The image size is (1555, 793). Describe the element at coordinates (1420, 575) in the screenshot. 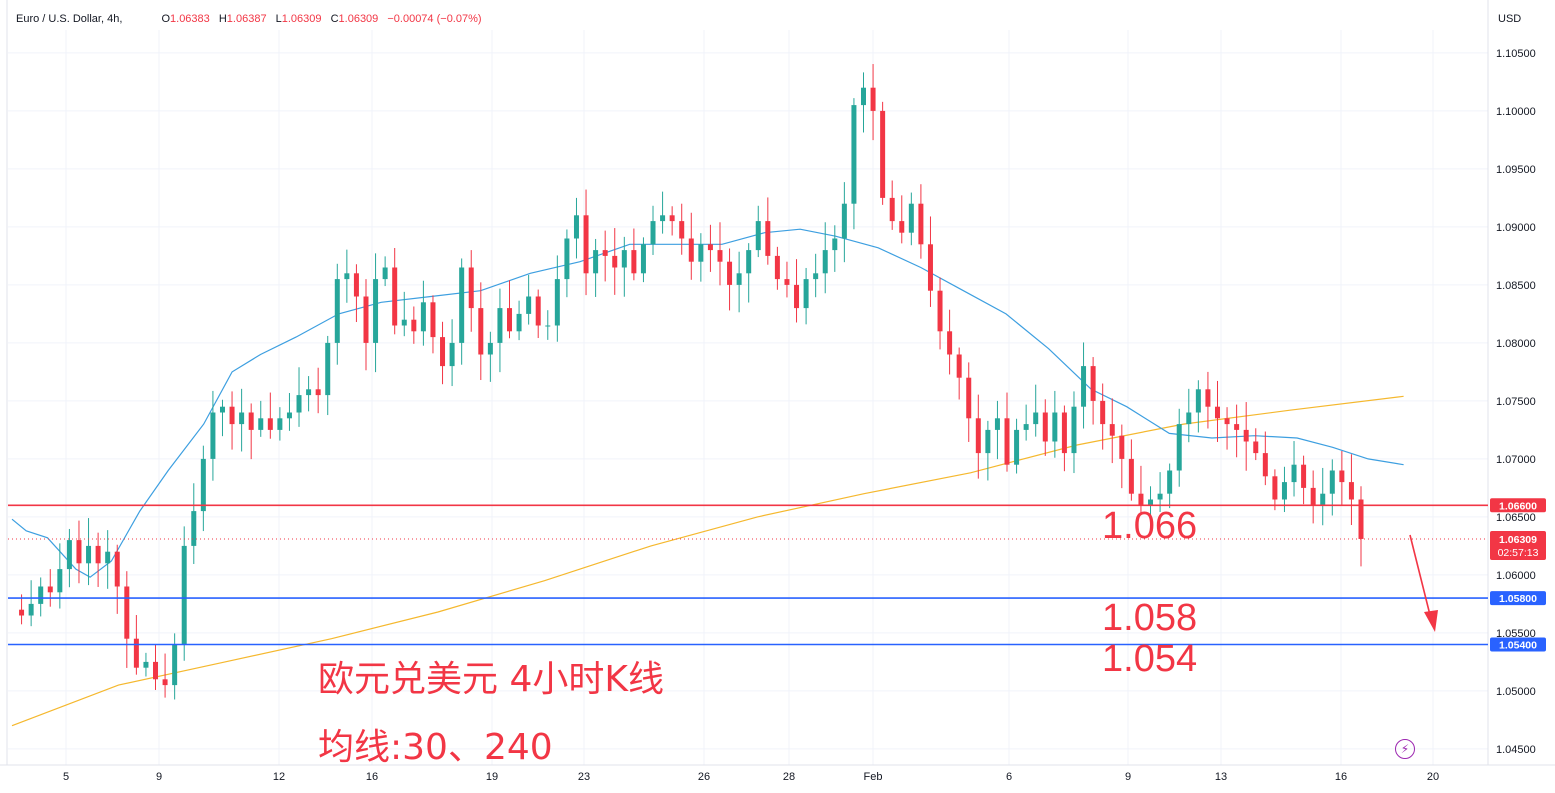

I see `projection-arrow-shaft` at that location.